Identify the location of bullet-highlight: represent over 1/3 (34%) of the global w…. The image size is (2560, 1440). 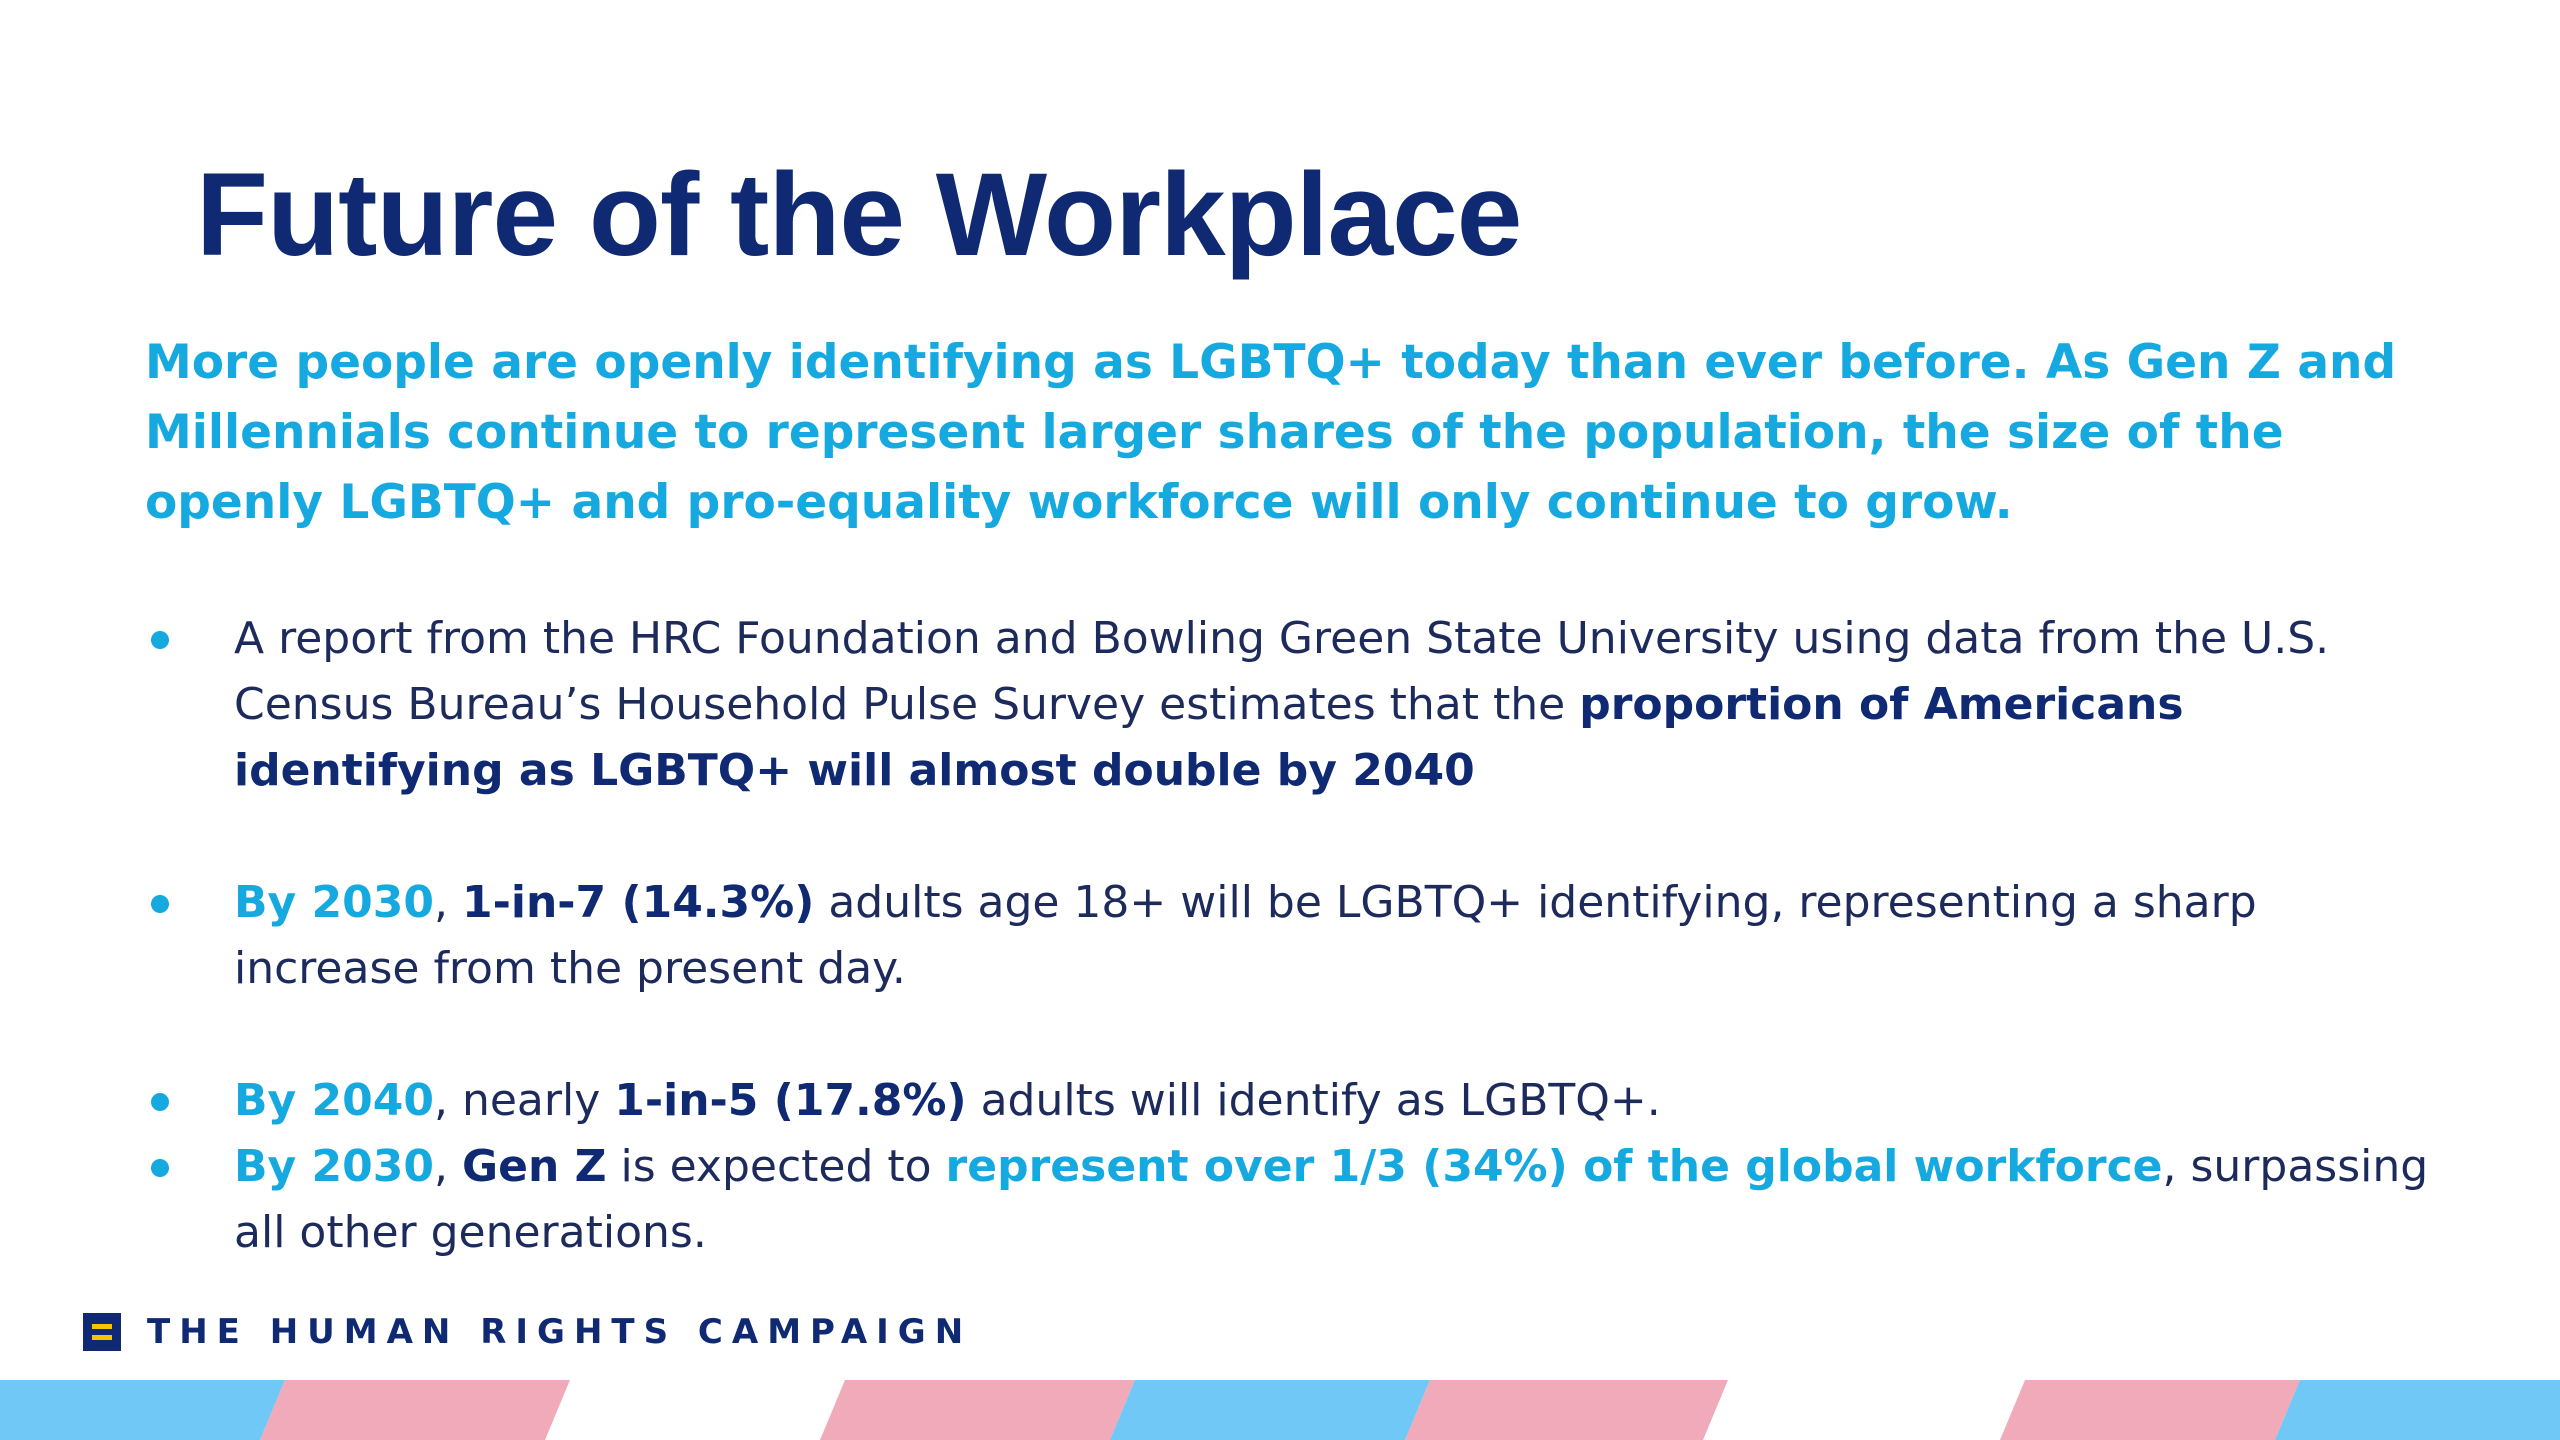
(1554, 1166).